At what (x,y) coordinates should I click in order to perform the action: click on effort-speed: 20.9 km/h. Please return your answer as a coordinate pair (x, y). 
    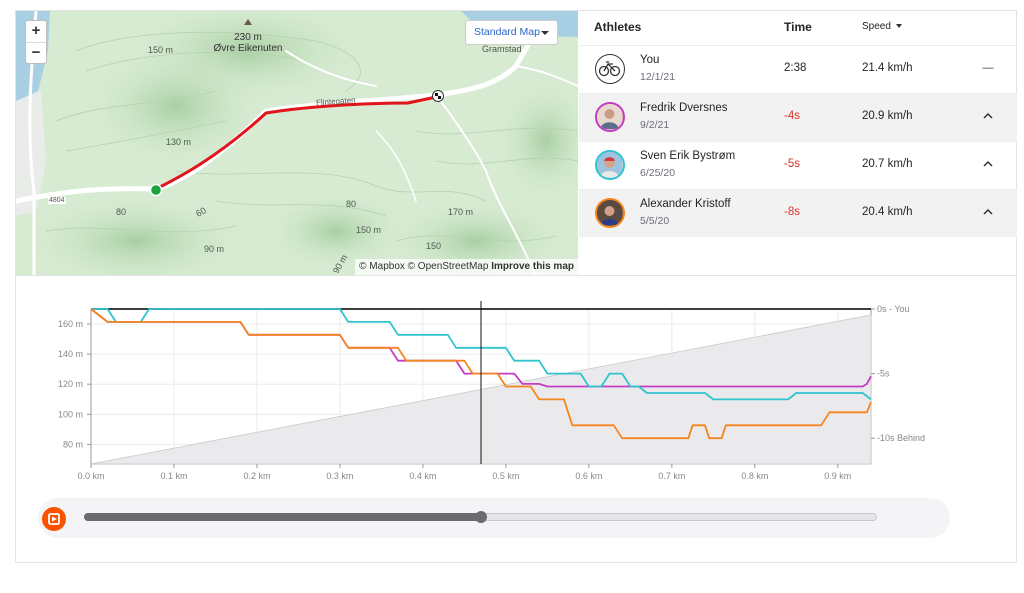
    Looking at the image, I should click on (887, 116).